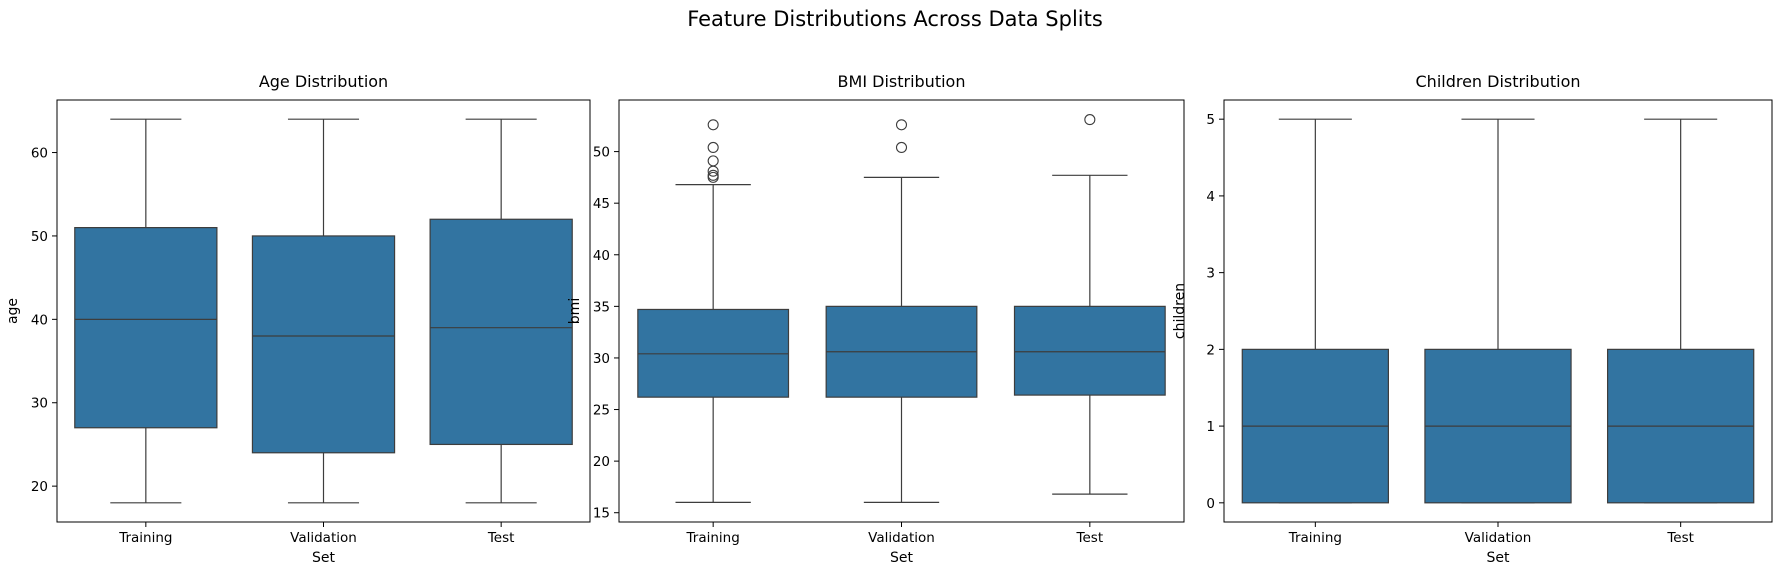 The width and height of the screenshot is (1790, 575). What do you see at coordinates (1210, 504) in the screenshot?
I see `y-tick-label: 0` at bounding box center [1210, 504].